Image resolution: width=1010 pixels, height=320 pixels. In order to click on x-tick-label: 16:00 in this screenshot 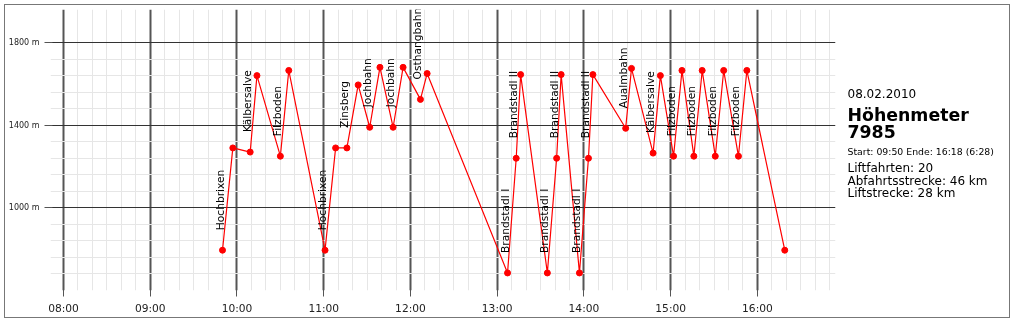, I will do `click(758, 308)`.